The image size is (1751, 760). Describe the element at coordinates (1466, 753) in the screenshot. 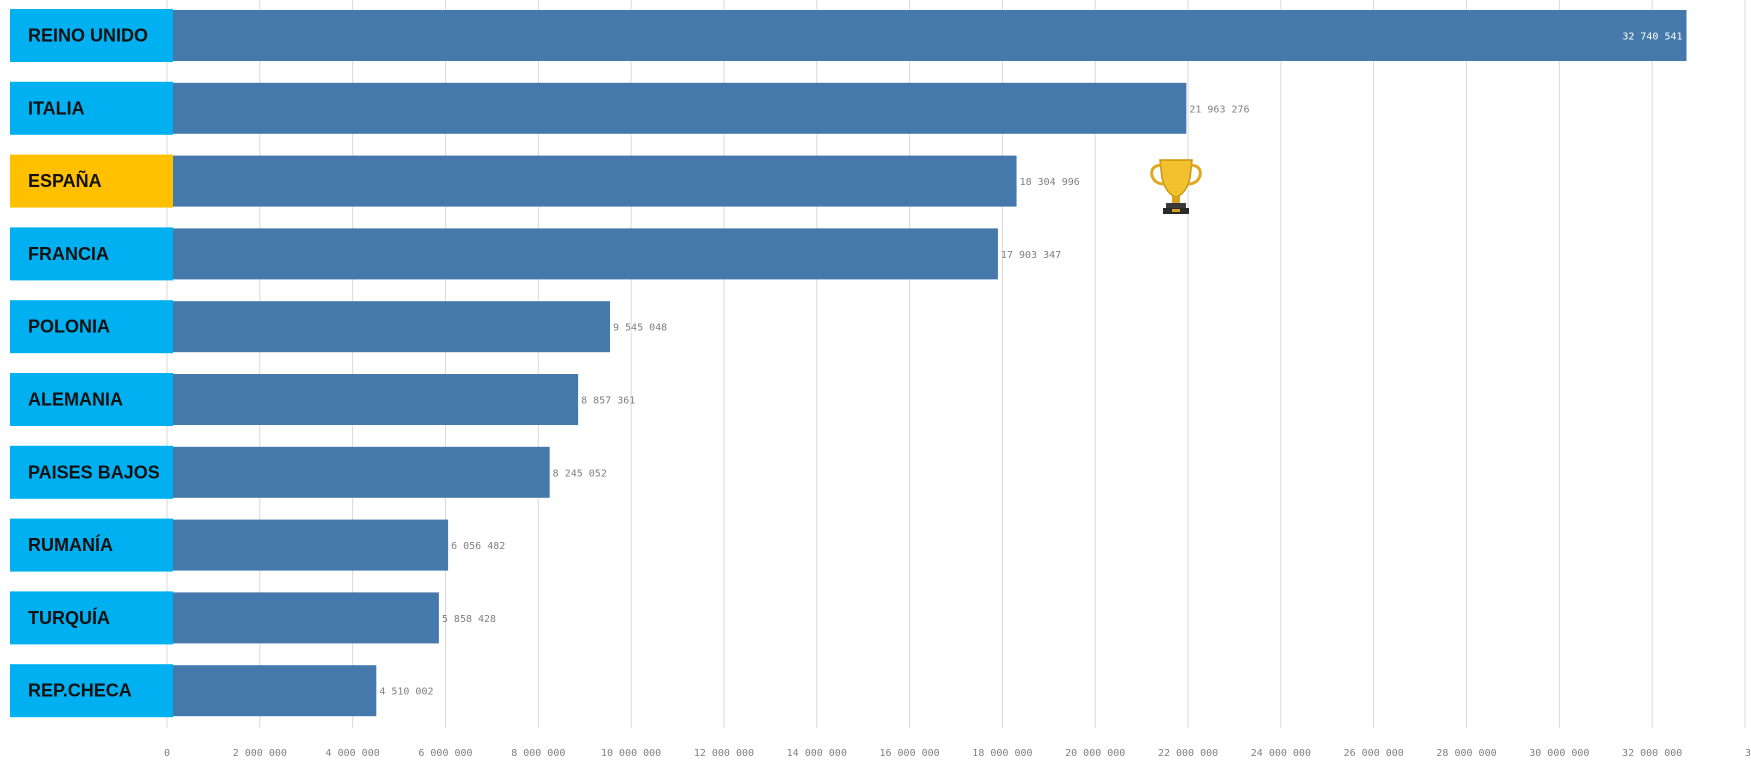

I see `x-tick-label: 28 000 000` at that location.